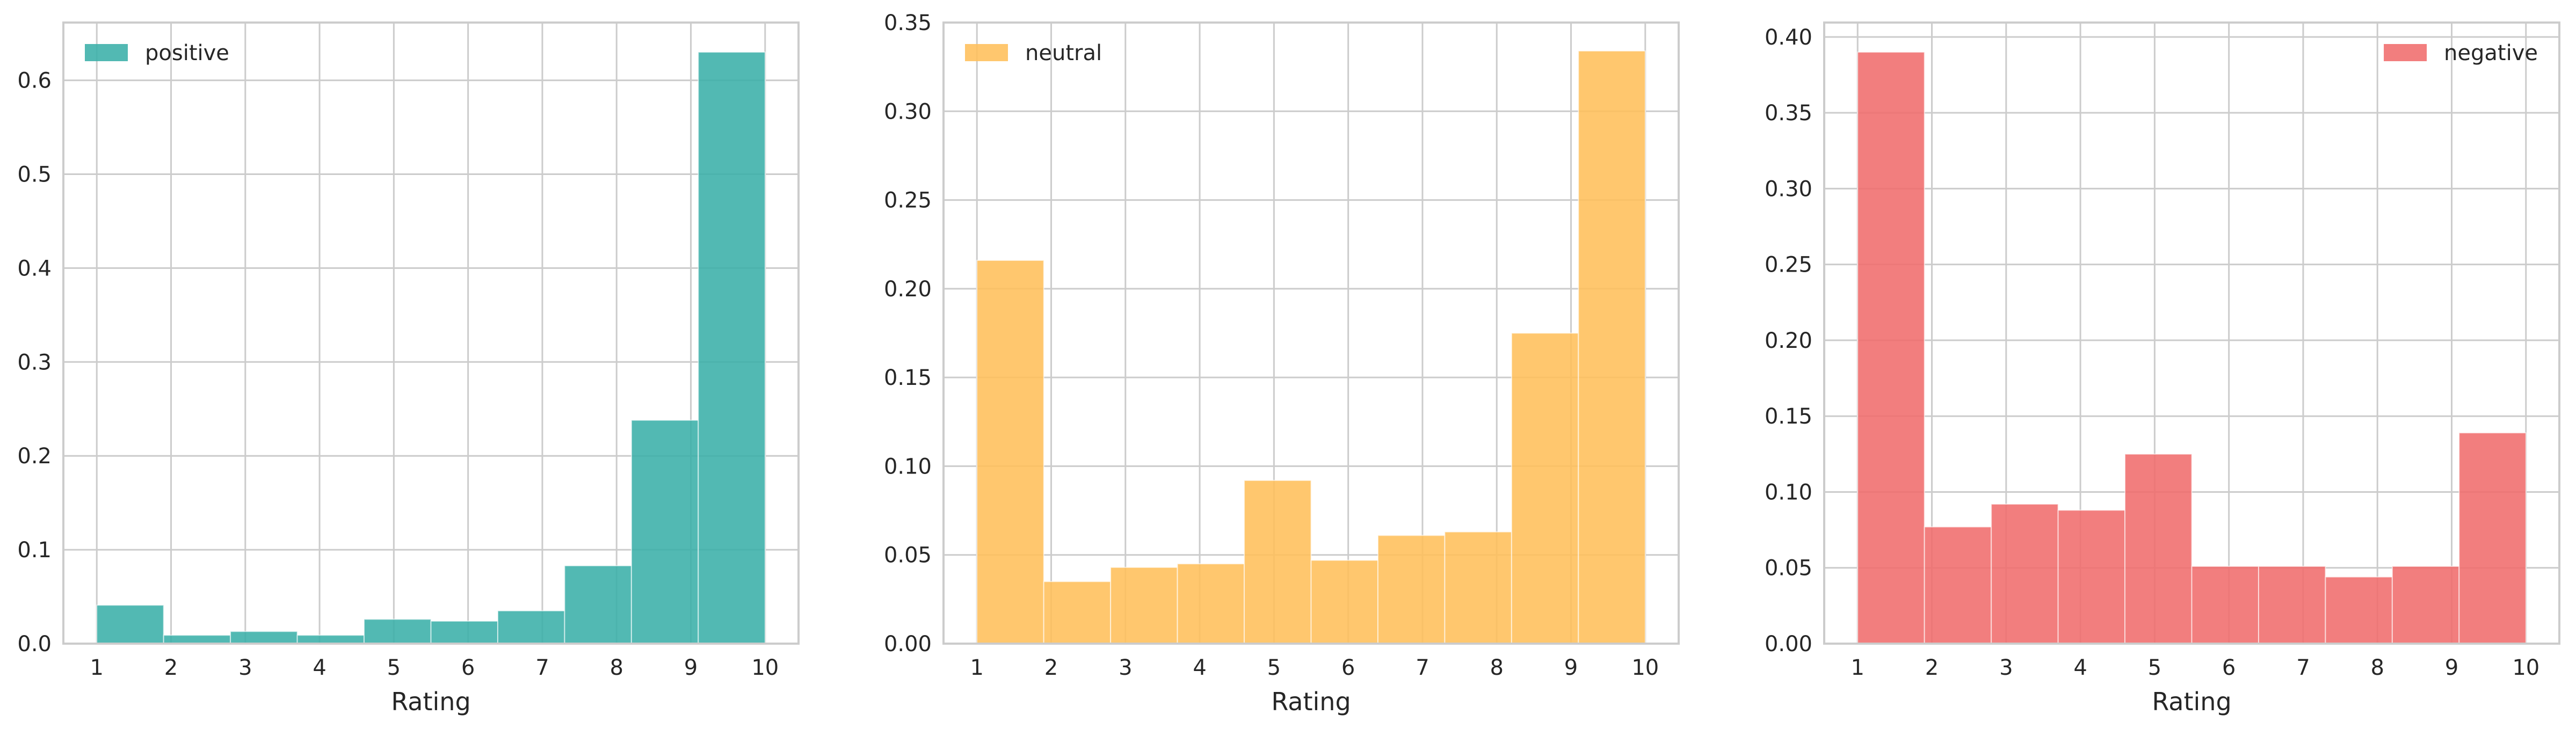 Image resolution: width=2576 pixels, height=729 pixels. I want to click on y-tick-label: 0.4, so click(34, 268).